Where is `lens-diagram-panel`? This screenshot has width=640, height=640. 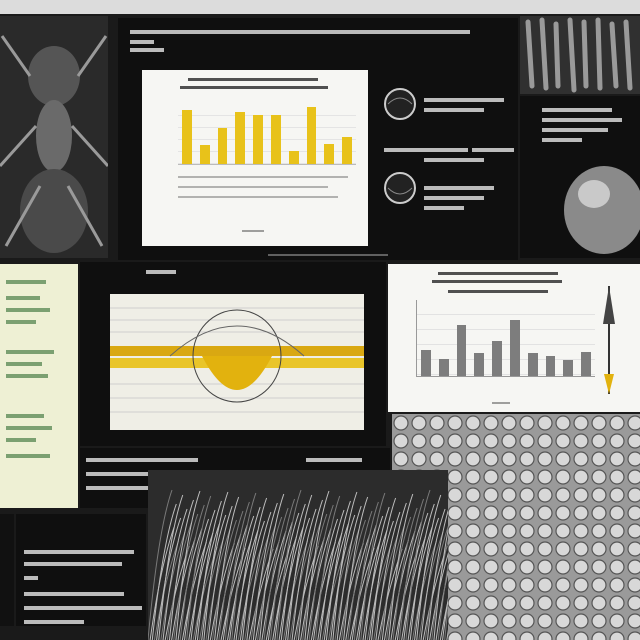
lens-diagram-panel is located at coordinates (233, 354).